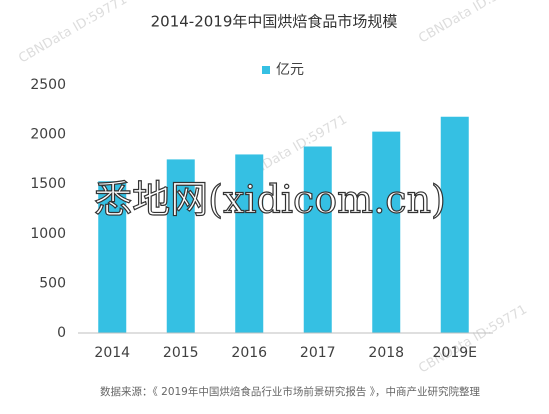 This screenshot has width=549, height=414. What do you see at coordinates (455, 353) in the screenshot?
I see `x-tick-label: 2019E` at bounding box center [455, 353].